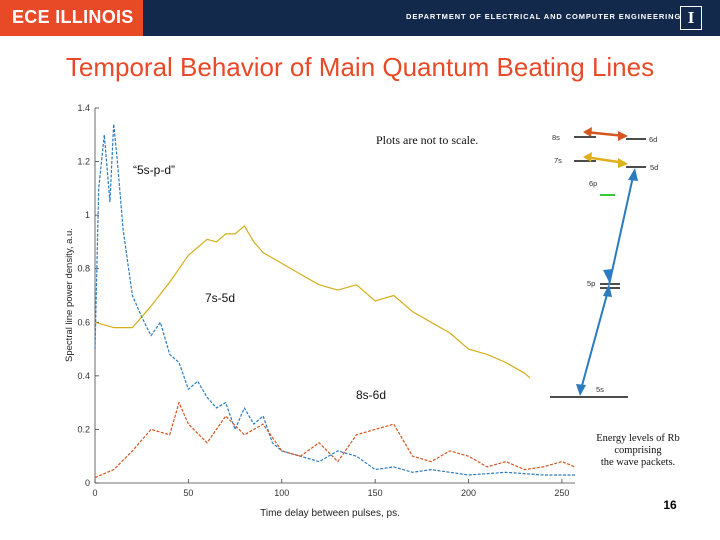  Describe the element at coordinates (638, 438) in the screenshot. I see `caption-line: Energy levels of Rb` at that location.